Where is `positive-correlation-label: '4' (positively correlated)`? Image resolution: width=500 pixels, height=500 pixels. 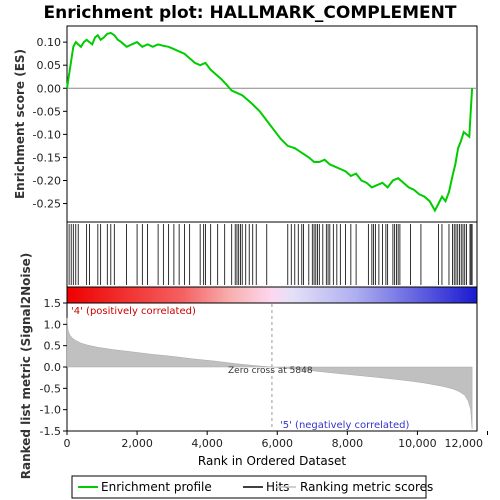
positive-correlation-label: '4' (positively correlated) is located at coordinates (133, 311).